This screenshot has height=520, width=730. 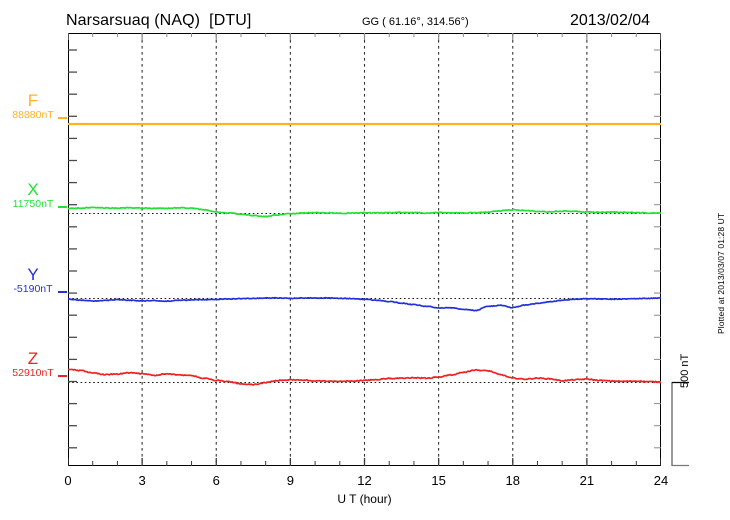 I want to click on x-tick-label: 9, so click(x=290, y=480).